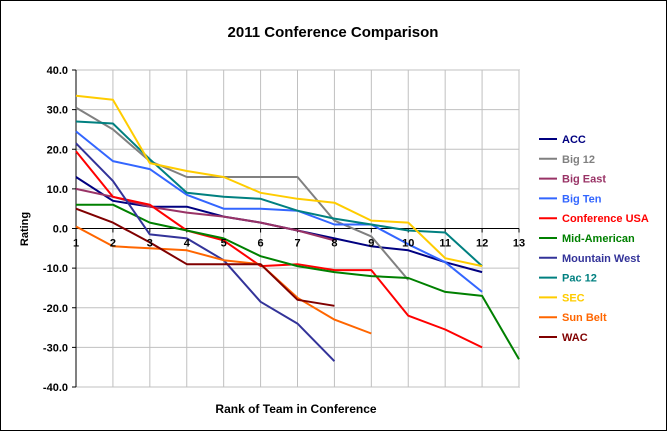 The height and width of the screenshot is (435, 667). What do you see at coordinates (408, 244) in the screenshot?
I see `x-tick-label: 10` at bounding box center [408, 244].